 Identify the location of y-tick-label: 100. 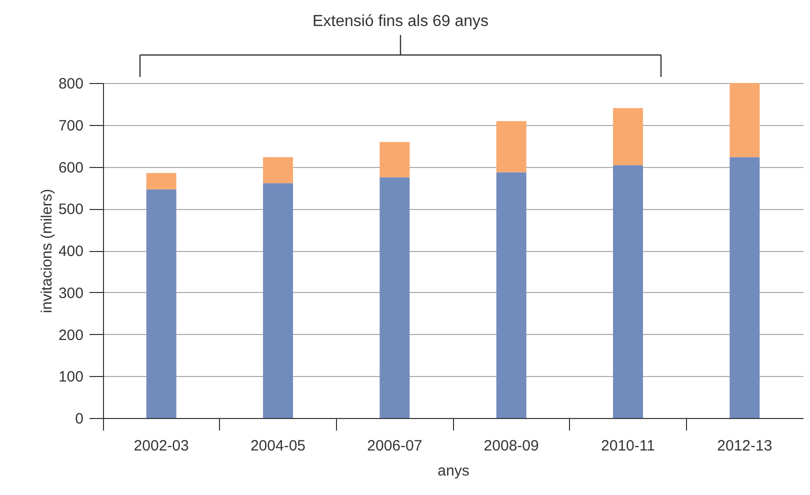
(71, 377).